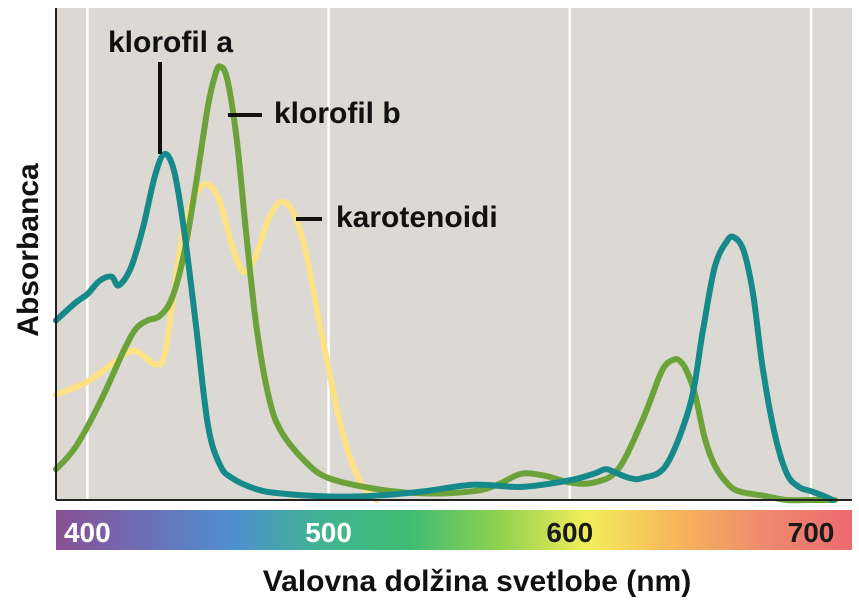 This screenshot has height=603, width=859. What do you see at coordinates (569, 532) in the screenshot?
I see `x-tick-label-600: 600` at bounding box center [569, 532].